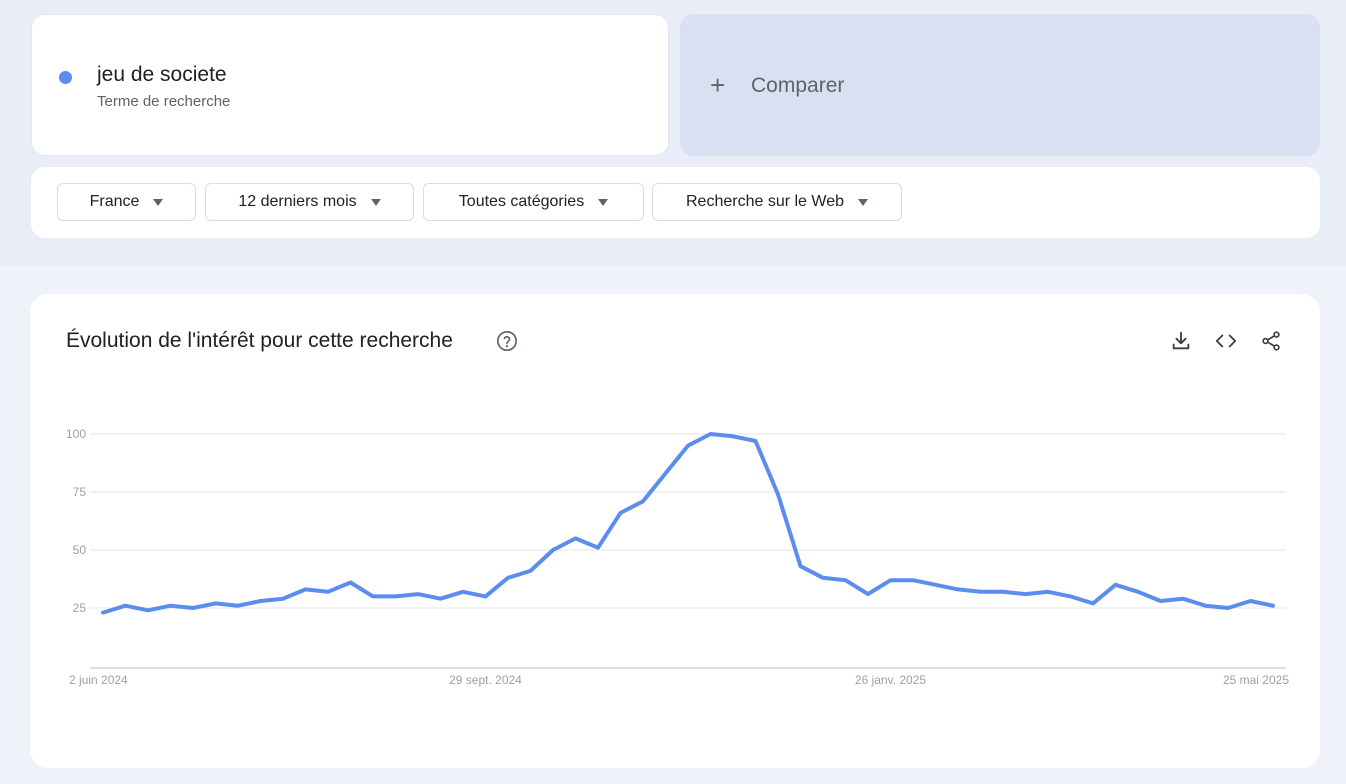 The image size is (1346, 784). I want to click on search-term-type: Terme de recherche, so click(164, 101).